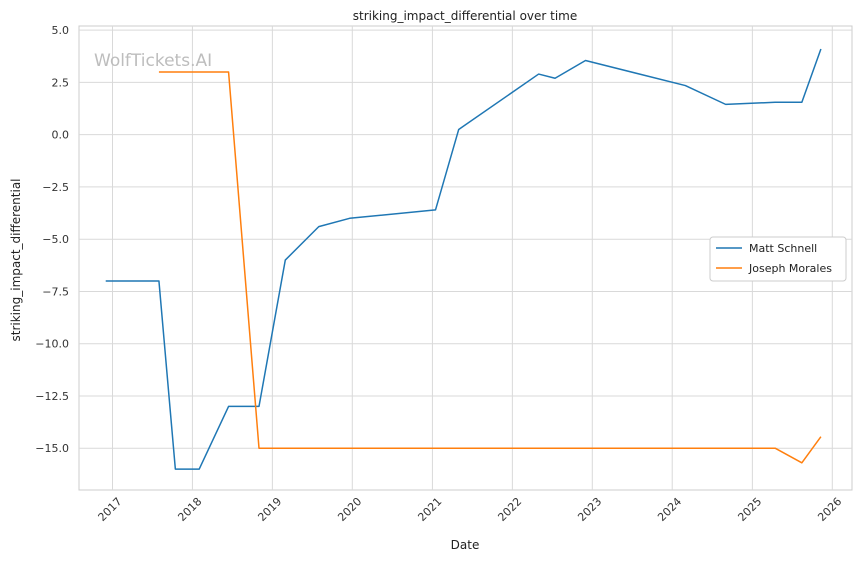  What do you see at coordinates (61, 30) in the screenshot?
I see `y-tick-label: 5.0` at bounding box center [61, 30].